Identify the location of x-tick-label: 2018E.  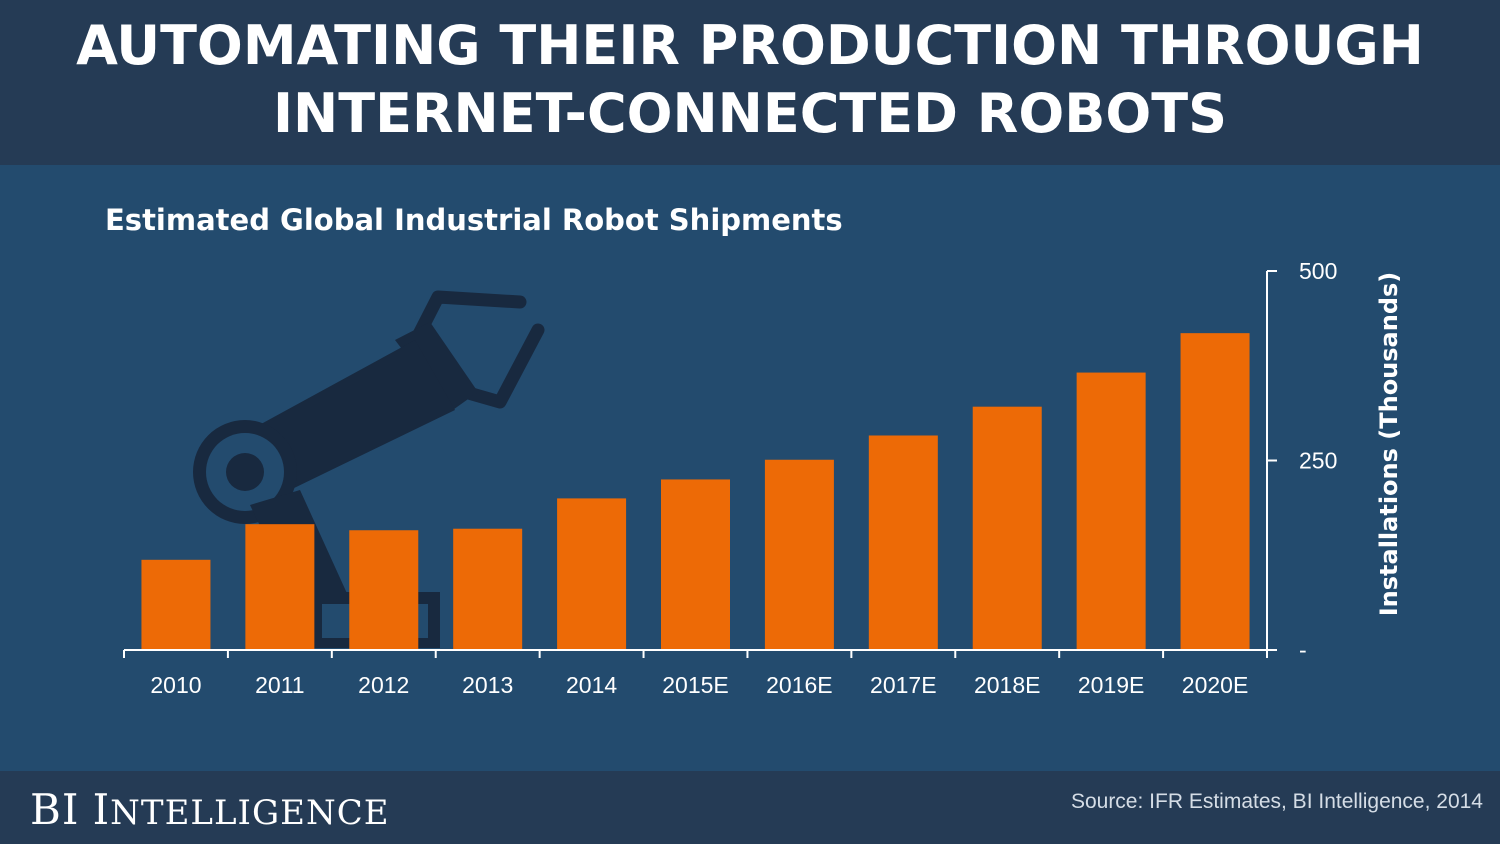
(1007, 685).